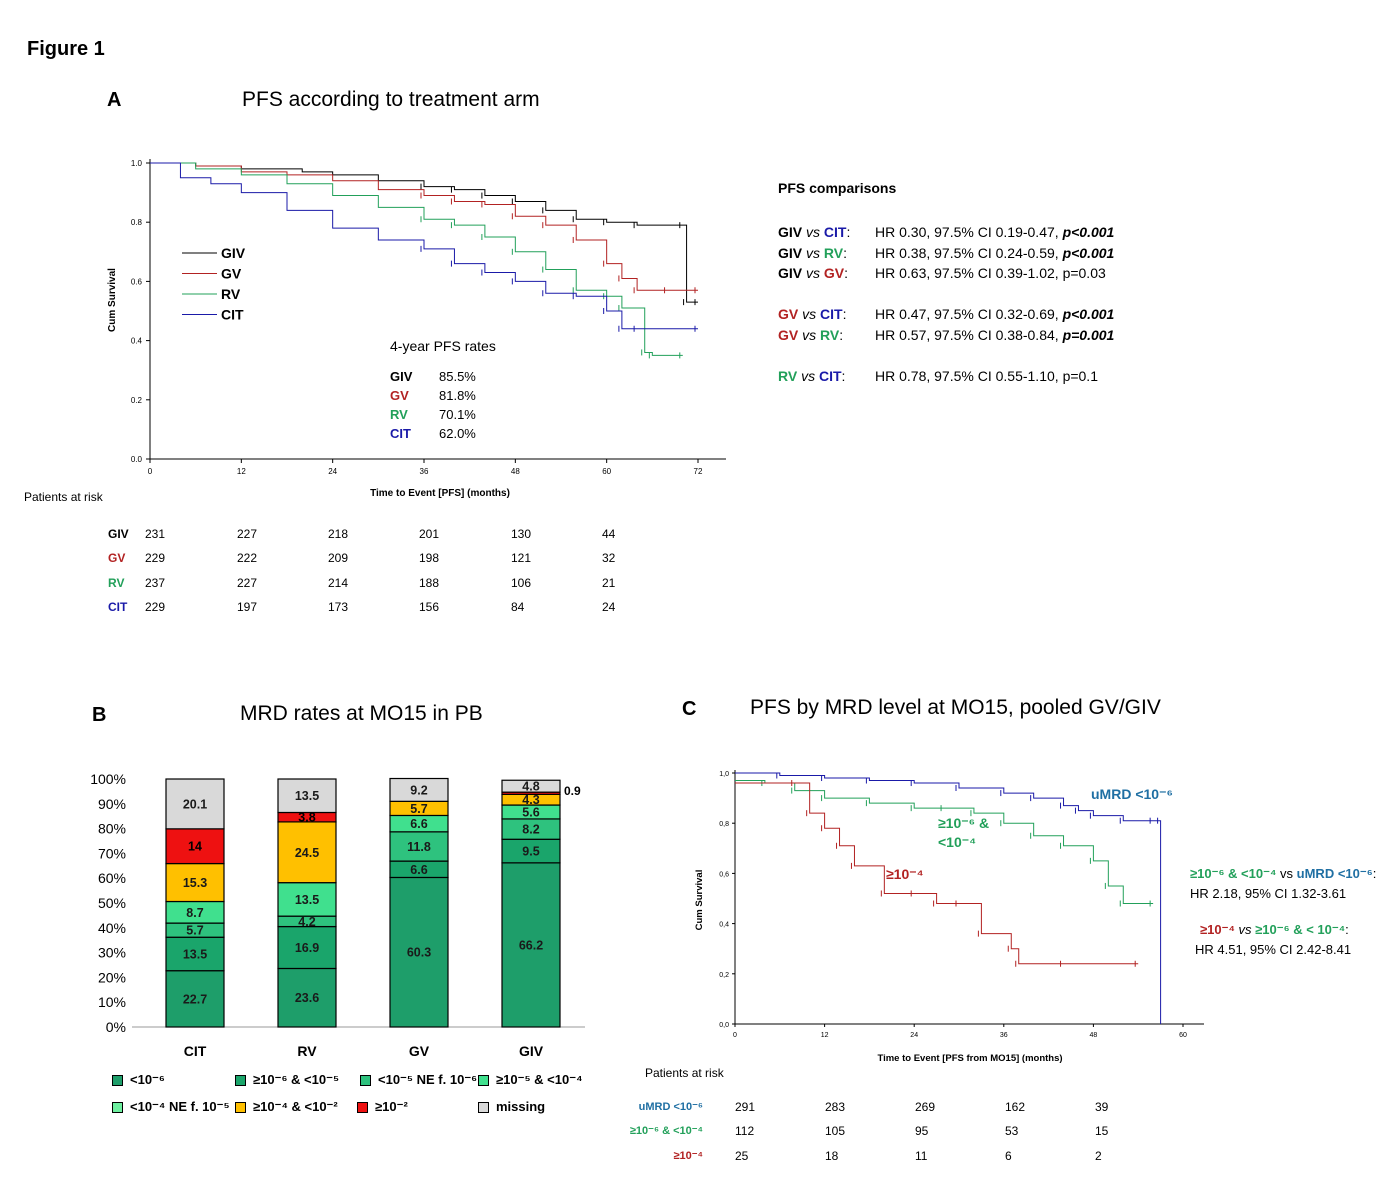 Image resolution: width=1386 pixels, height=1190 pixels. I want to click on risk-cell: 209, so click(338, 558).